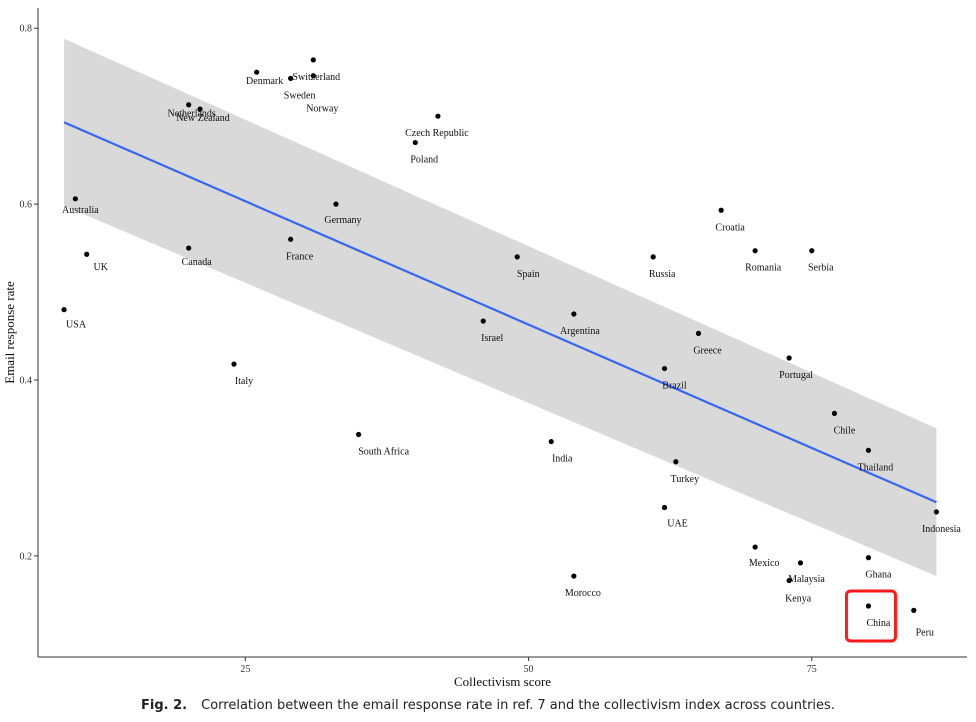 The height and width of the screenshot is (722, 976). Describe the element at coordinates (664, 507) in the screenshot. I see `data-point-uae` at that location.